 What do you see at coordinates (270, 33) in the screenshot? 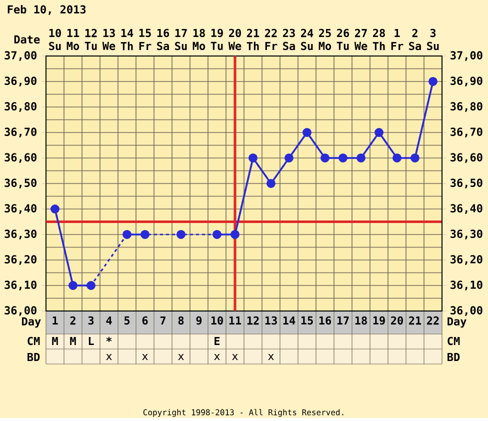
I see `text: 22` at bounding box center [270, 33].